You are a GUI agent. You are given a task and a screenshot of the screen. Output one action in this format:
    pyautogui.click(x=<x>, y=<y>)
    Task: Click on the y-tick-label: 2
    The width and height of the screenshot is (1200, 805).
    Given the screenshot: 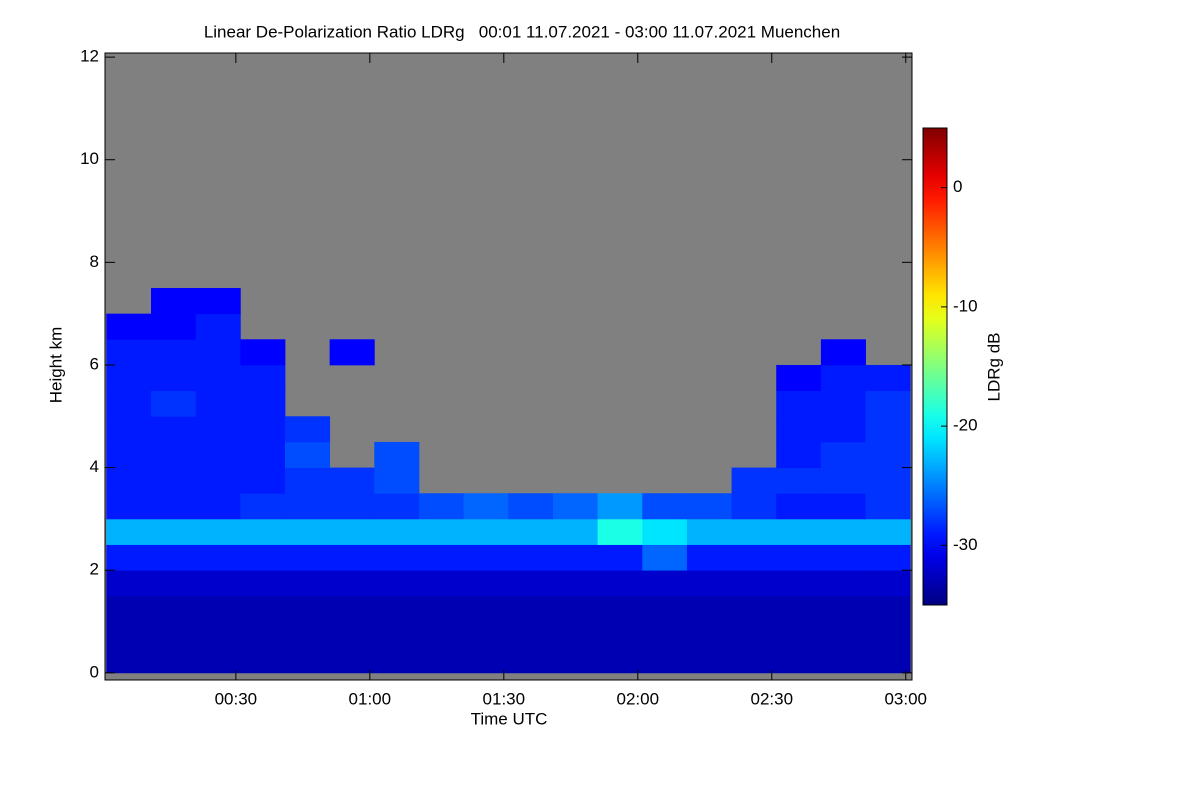 What is the action you would take?
    pyautogui.click(x=94, y=569)
    